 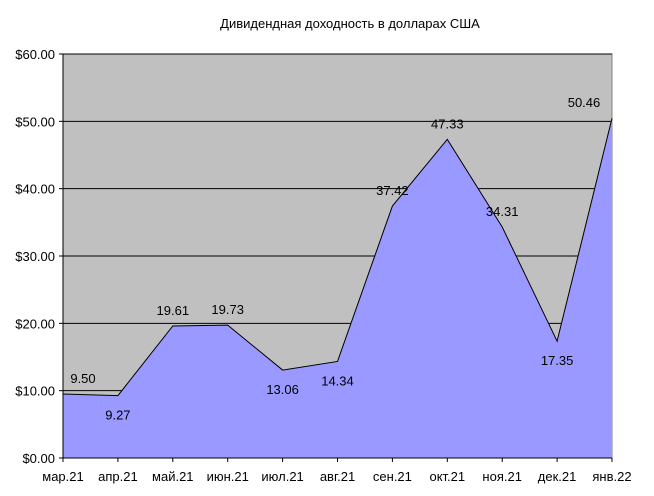 I want to click on x-tick-label: авг.21, so click(x=337, y=476).